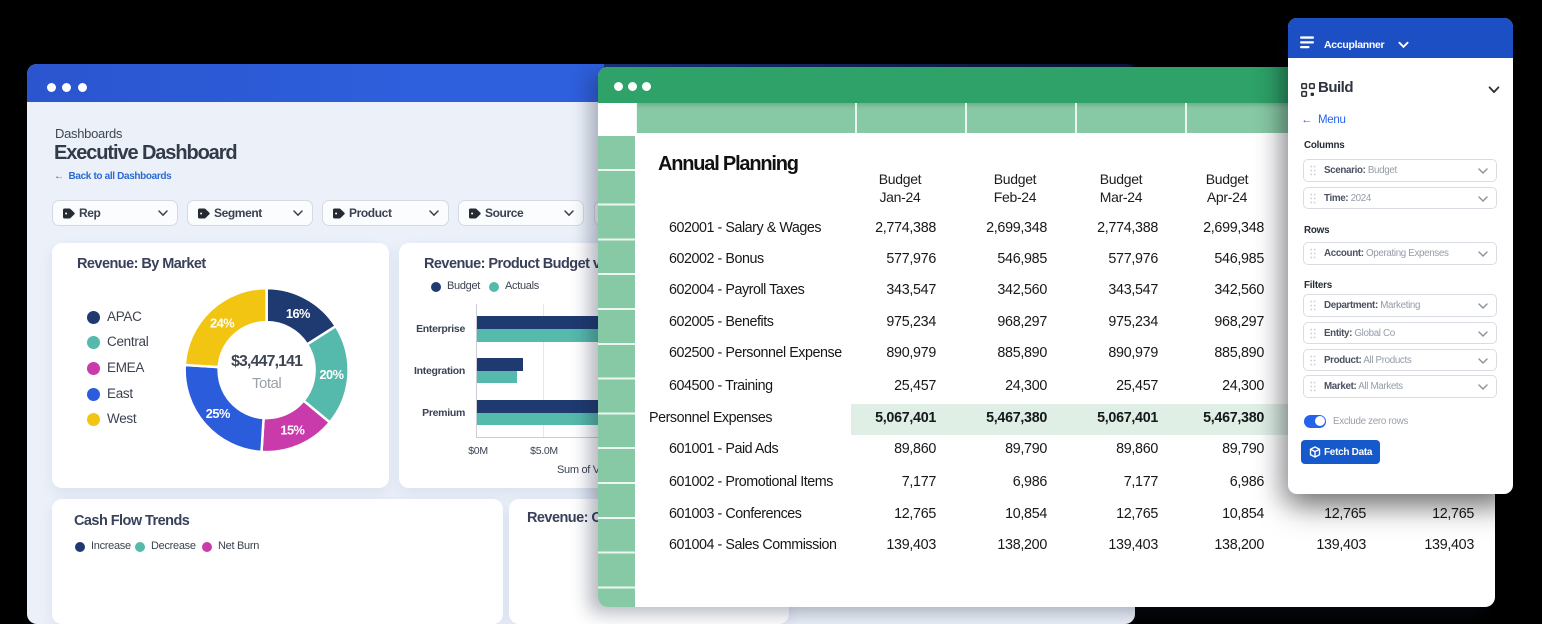 The image size is (1542, 624). I want to click on svg-text: 25%, so click(218, 413).